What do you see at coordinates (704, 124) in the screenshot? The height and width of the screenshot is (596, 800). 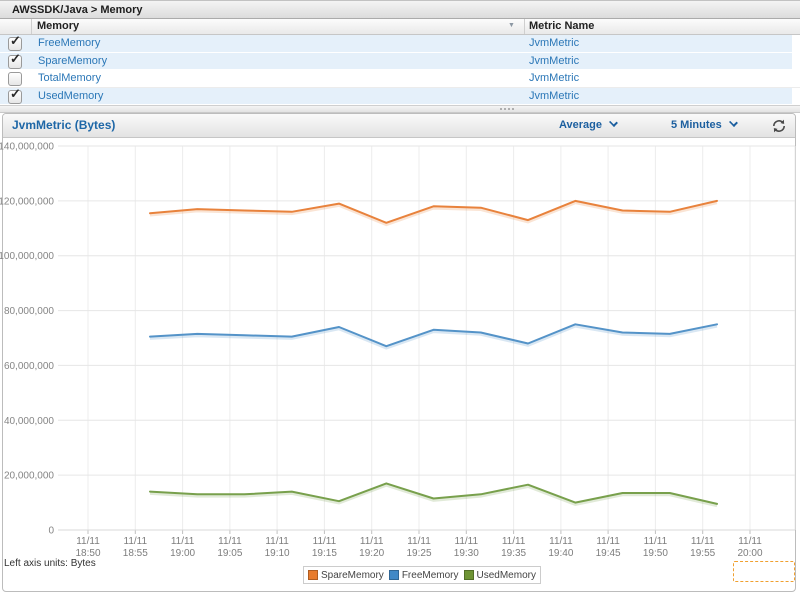 I see `period-dropdown: 5 Minutes` at bounding box center [704, 124].